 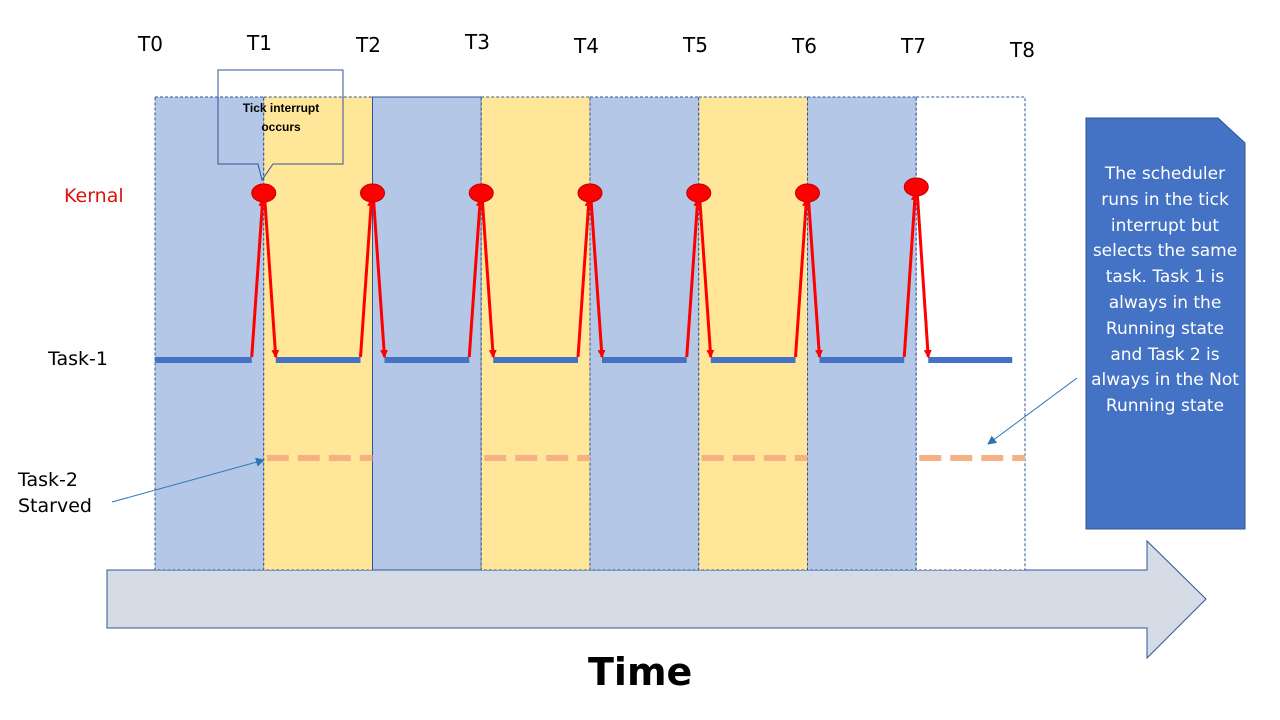 What do you see at coordinates (640, 672) in the screenshot?
I see `time-axis-label: Time` at bounding box center [640, 672].